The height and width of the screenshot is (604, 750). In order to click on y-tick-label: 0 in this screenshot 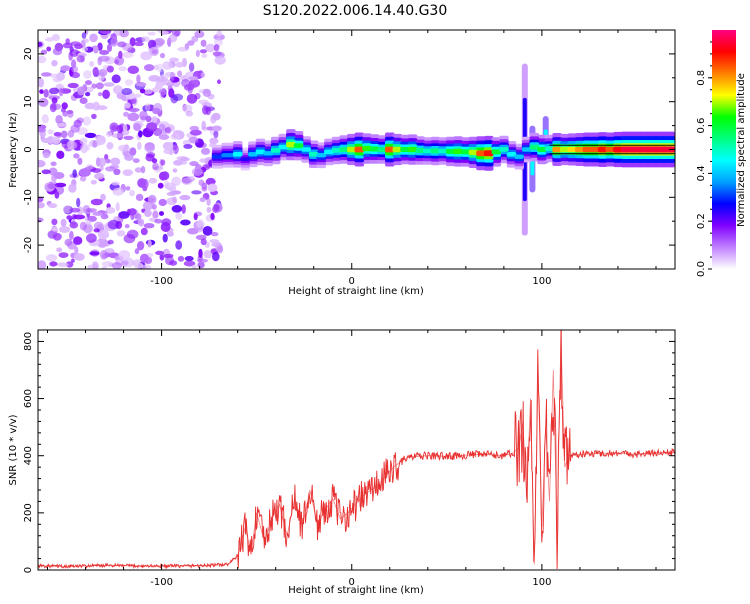, I will do `click(28, 149)`.